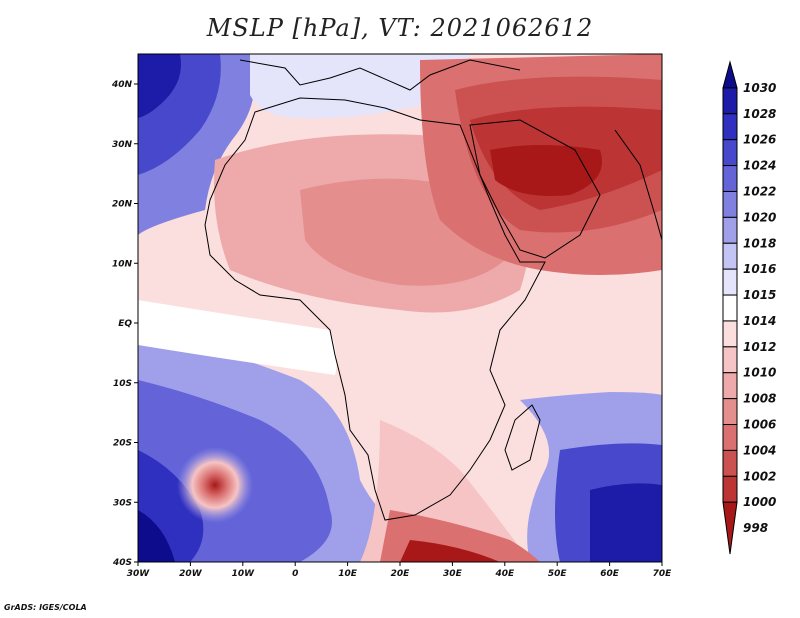  Describe the element at coordinates (401, 574) in the screenshot. I see `lon-tick-label: 20E` at that location.